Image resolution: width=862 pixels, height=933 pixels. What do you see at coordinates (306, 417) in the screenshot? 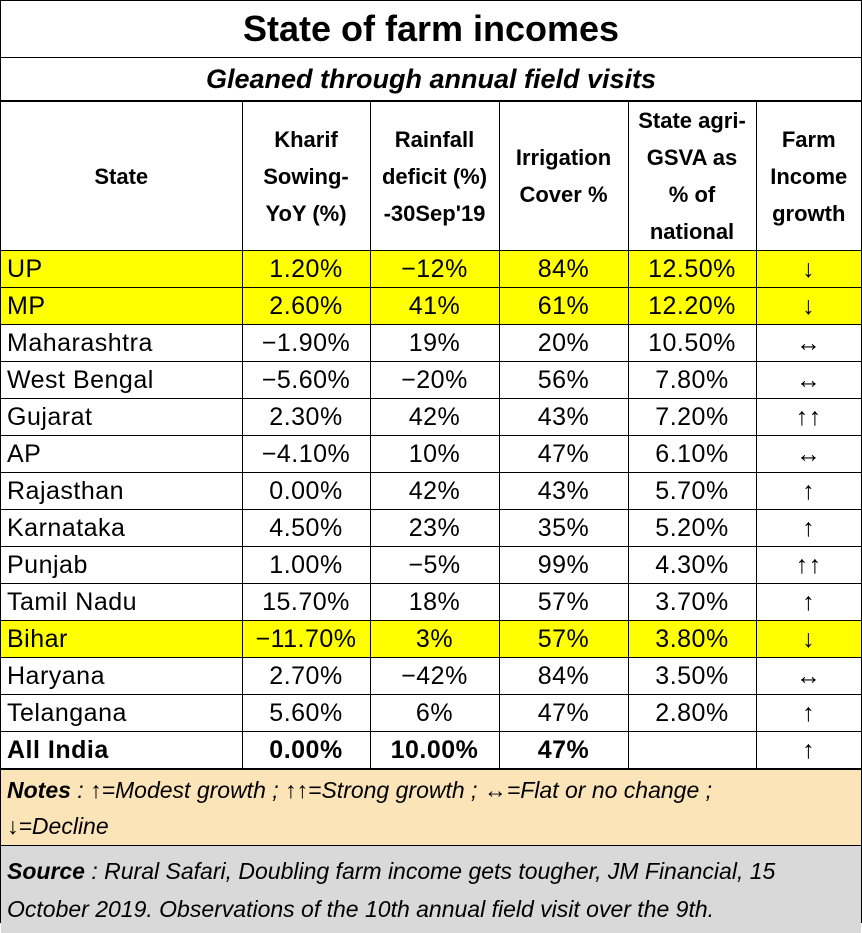
I see `cell-kharif-sowing: 2.30%` at bounding box center [306, 417].